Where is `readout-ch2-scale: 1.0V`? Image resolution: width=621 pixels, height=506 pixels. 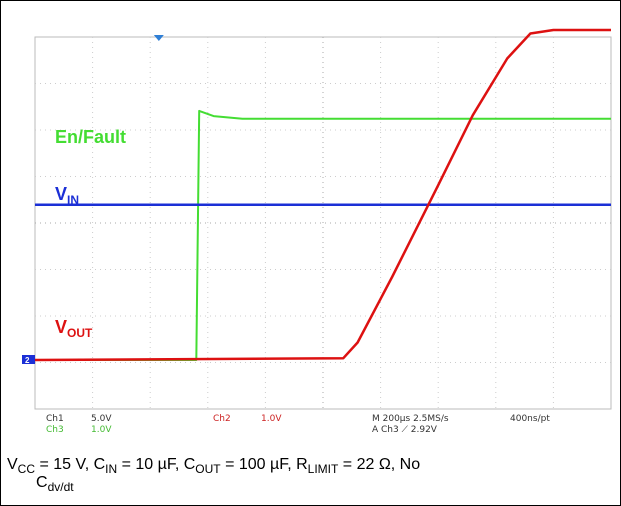 readout-ch2-scale: 1.0V is located at coordinates (271, 419).